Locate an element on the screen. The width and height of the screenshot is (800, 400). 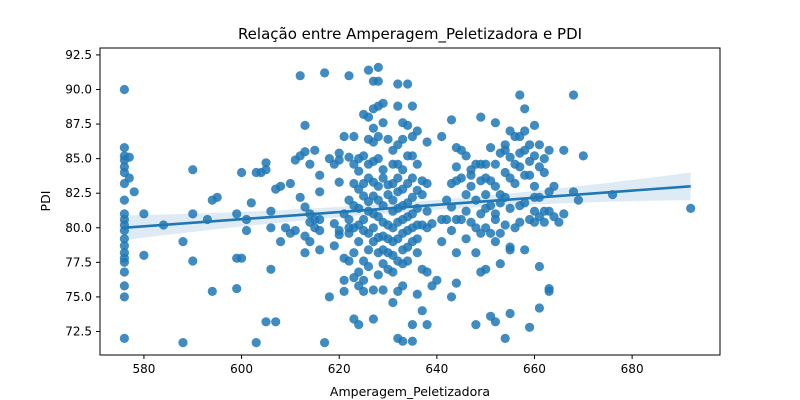
x-axis: 580 600 620 640 660 680 is located at coordinates (388, 365).